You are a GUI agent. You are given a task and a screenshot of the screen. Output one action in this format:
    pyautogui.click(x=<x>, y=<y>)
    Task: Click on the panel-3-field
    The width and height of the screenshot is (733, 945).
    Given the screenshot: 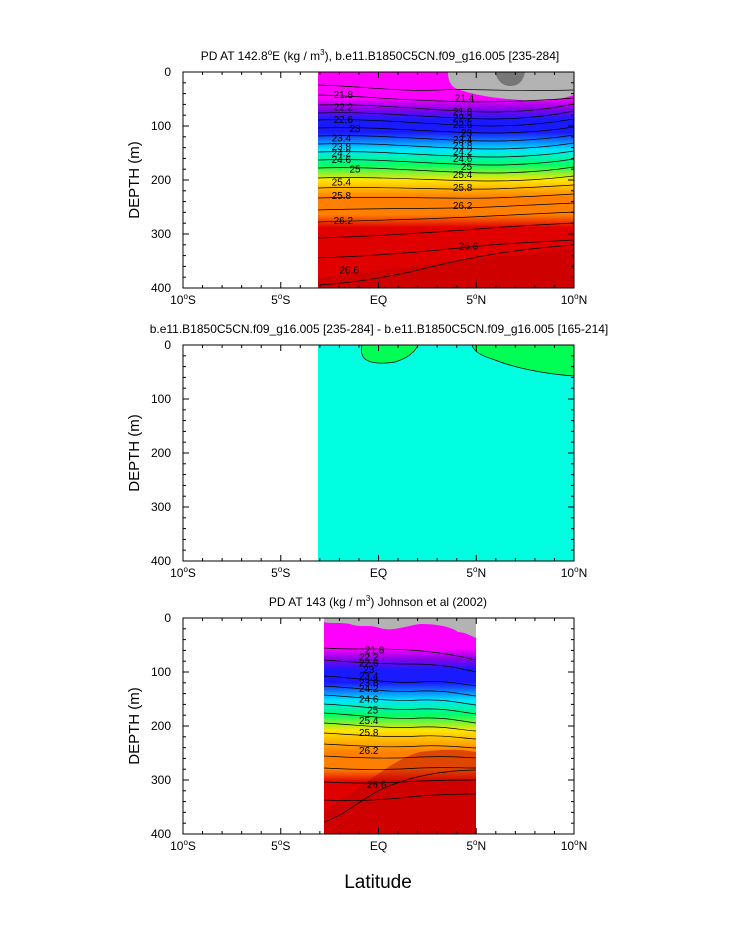 What is the action you would take?
    pyautogui.click(x=400, y=726)
    